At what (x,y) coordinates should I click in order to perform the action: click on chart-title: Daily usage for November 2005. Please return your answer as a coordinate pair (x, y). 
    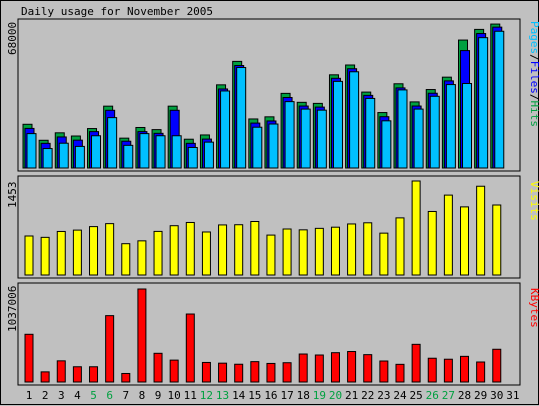
    Looking at the image, I should click on (117, 11).